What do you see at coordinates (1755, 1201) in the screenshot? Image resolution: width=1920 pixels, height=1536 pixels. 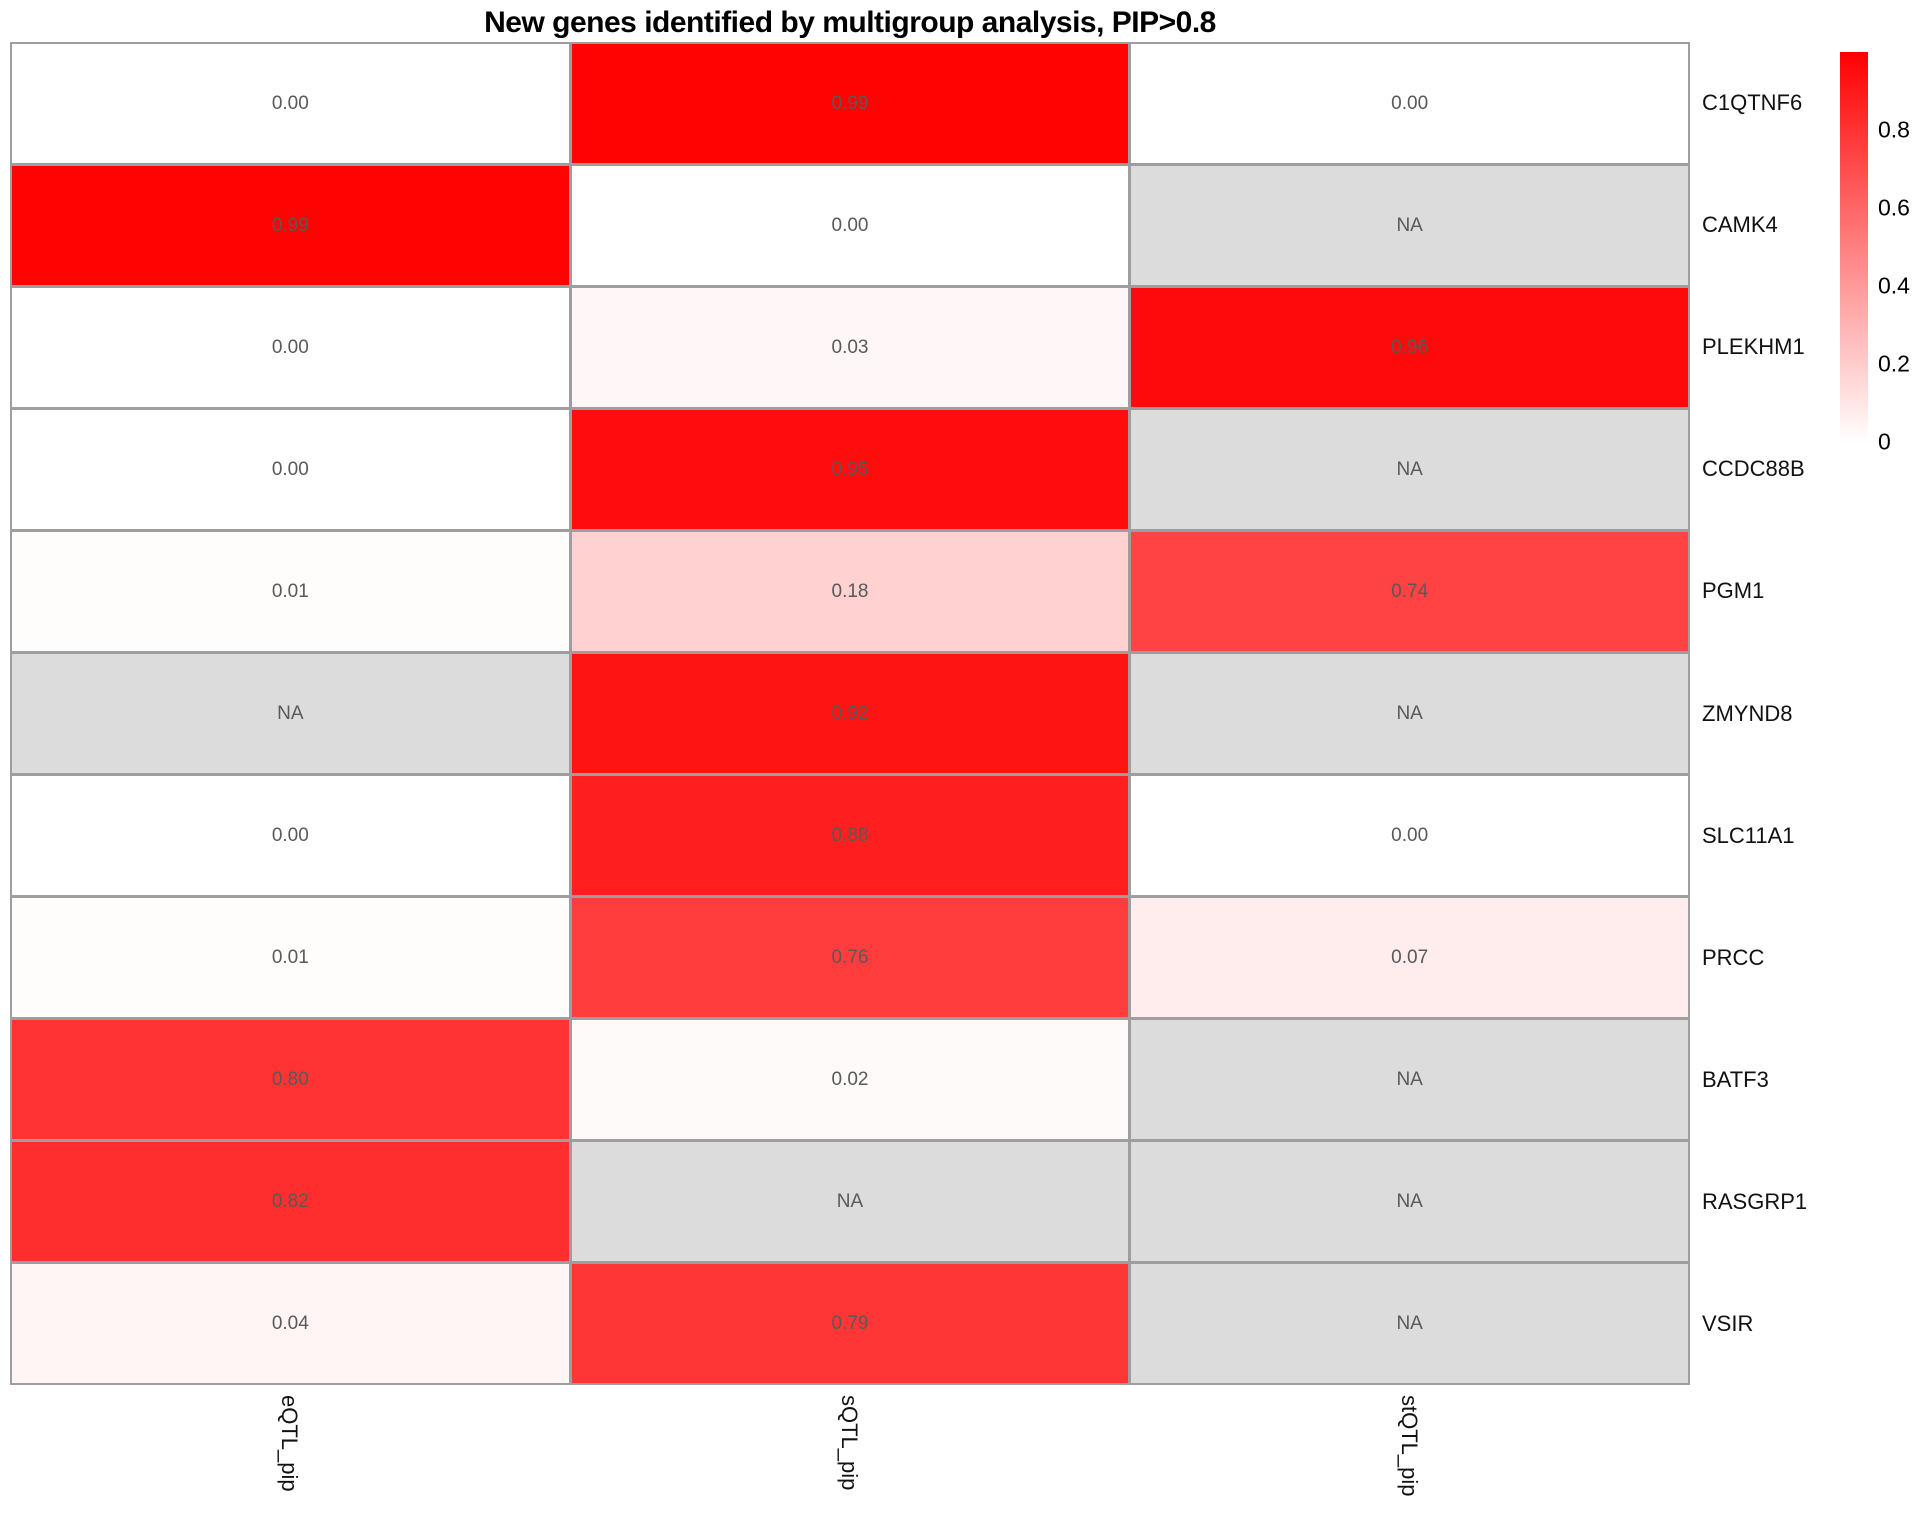 I see `row-label: RASGRP1` at bounding box center [1755, 1201].